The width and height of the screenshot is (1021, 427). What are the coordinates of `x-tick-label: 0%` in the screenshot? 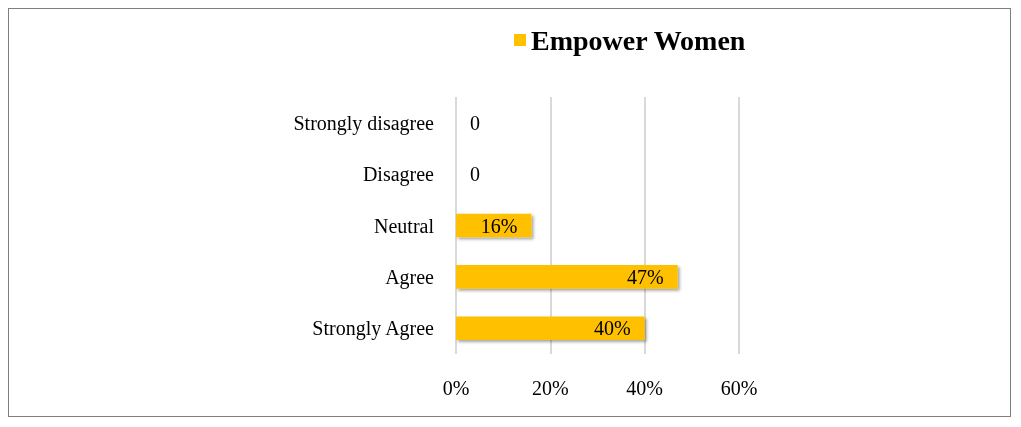 It's located at (456, 388).